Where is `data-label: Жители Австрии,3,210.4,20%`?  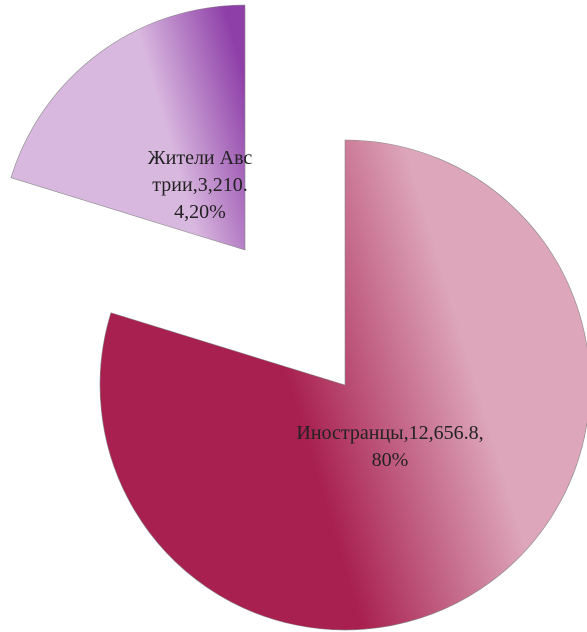
data-label: Жители Австрии,3,210.4,20% is located at coordinates (200, 185).